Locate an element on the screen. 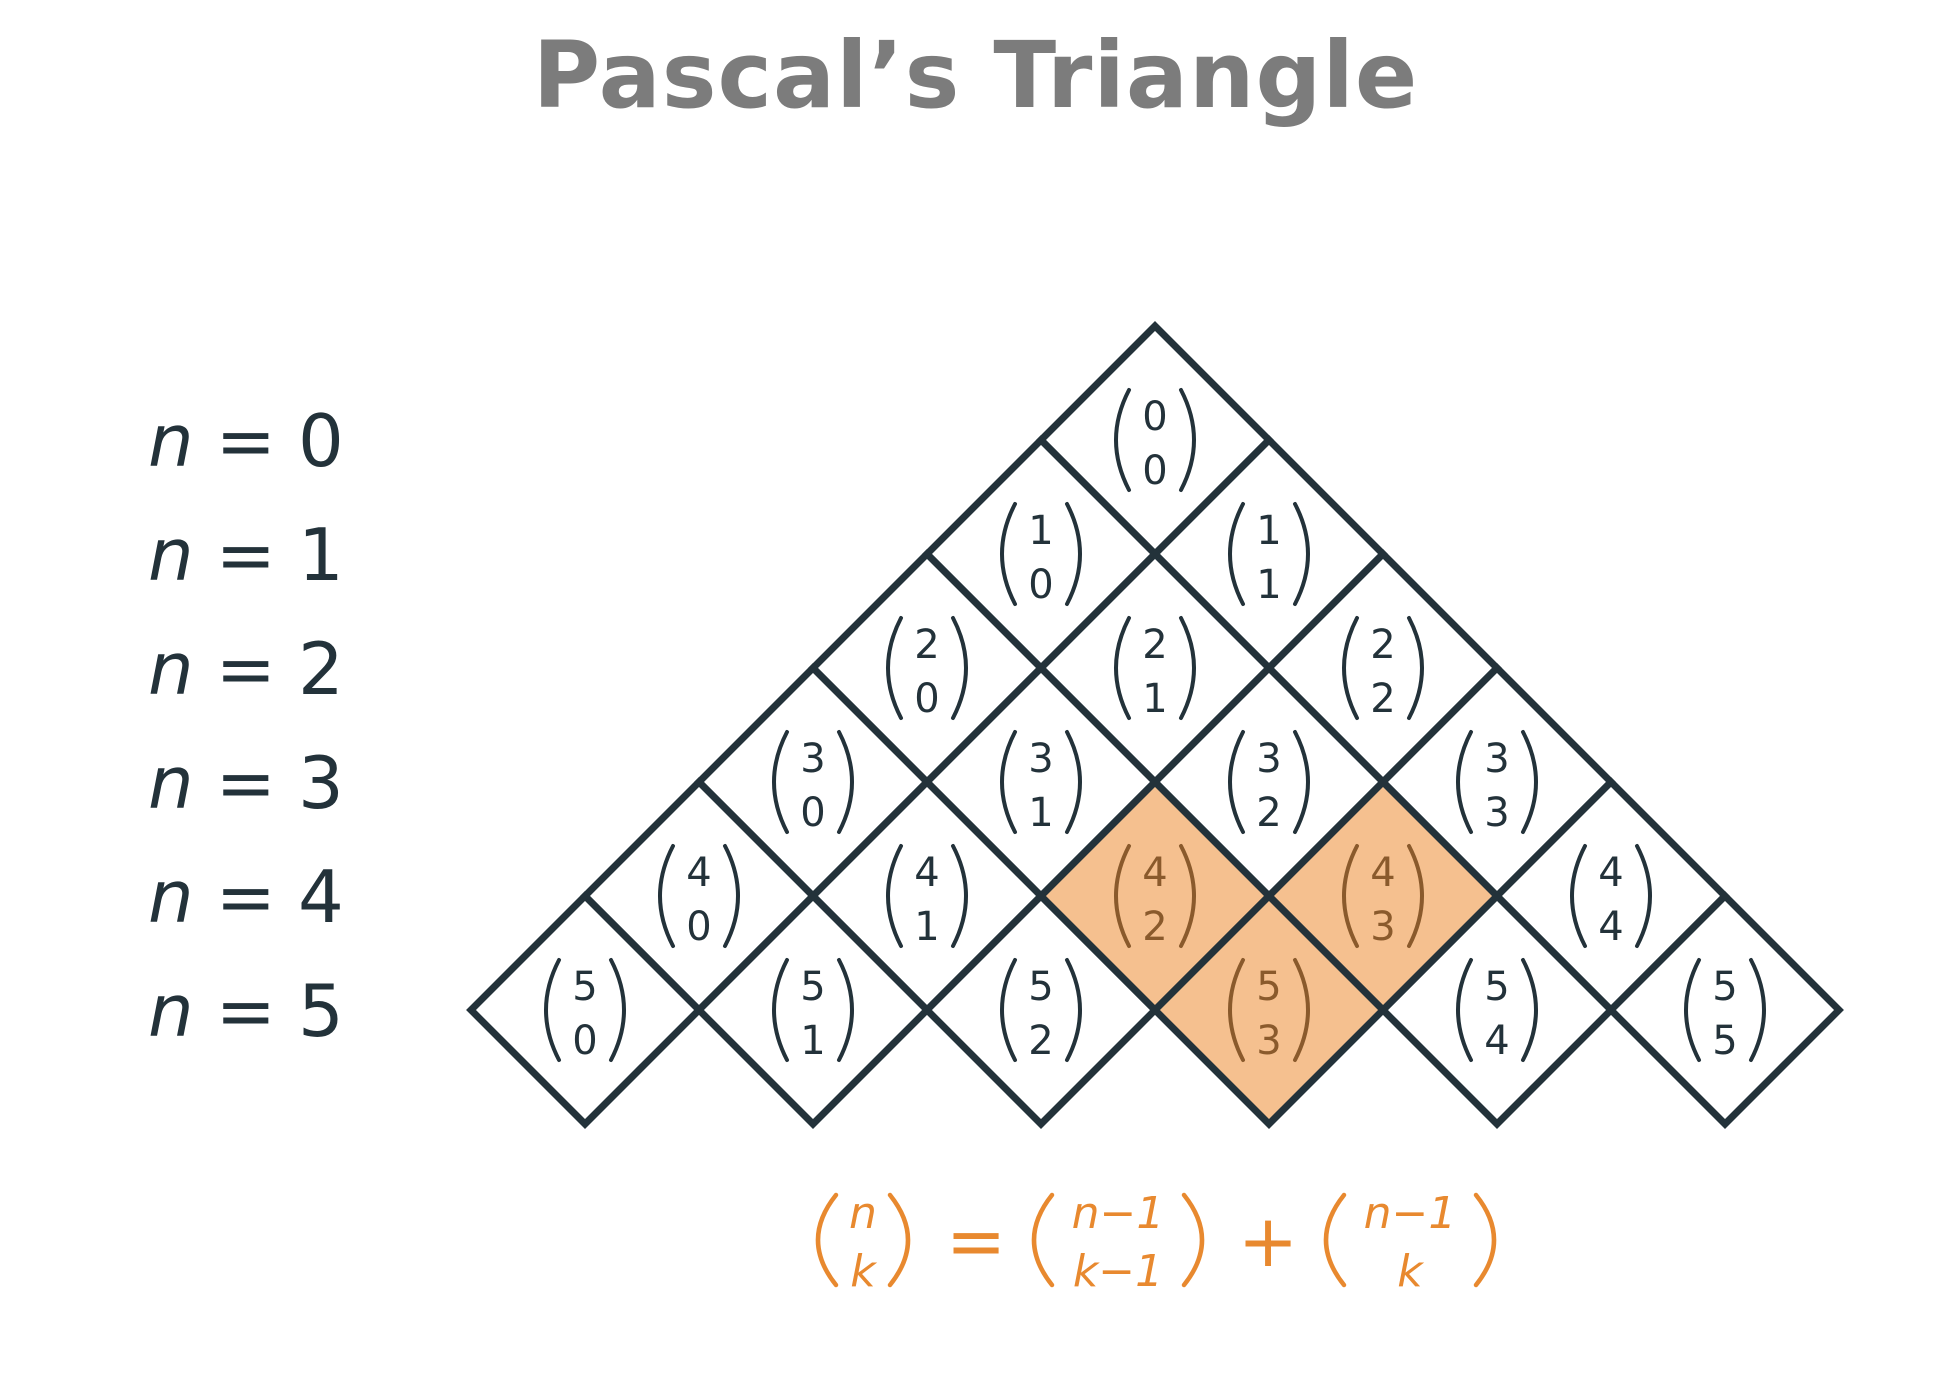  row-label-2: n = 2 is located at coordinates (246, 669).